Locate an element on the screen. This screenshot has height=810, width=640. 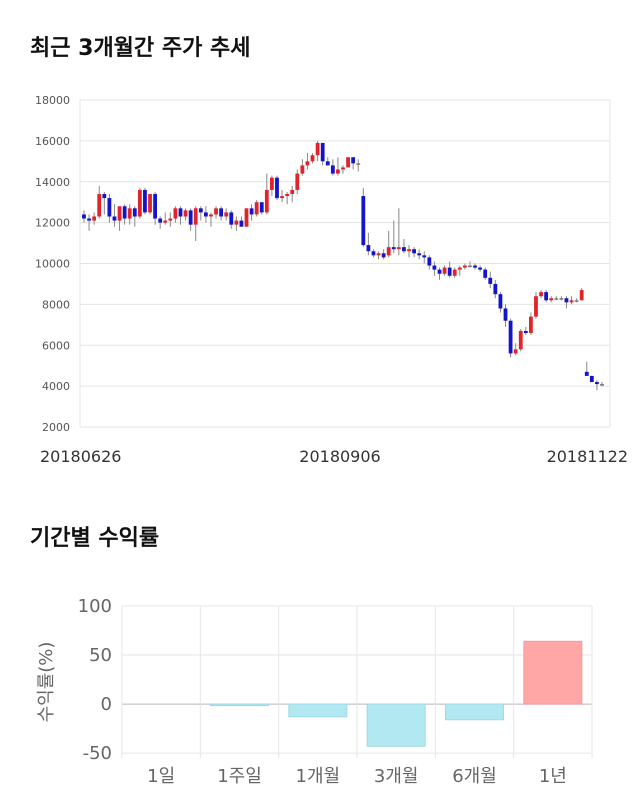
y-tick-label: 18000 is located at coordinates (52, 100).